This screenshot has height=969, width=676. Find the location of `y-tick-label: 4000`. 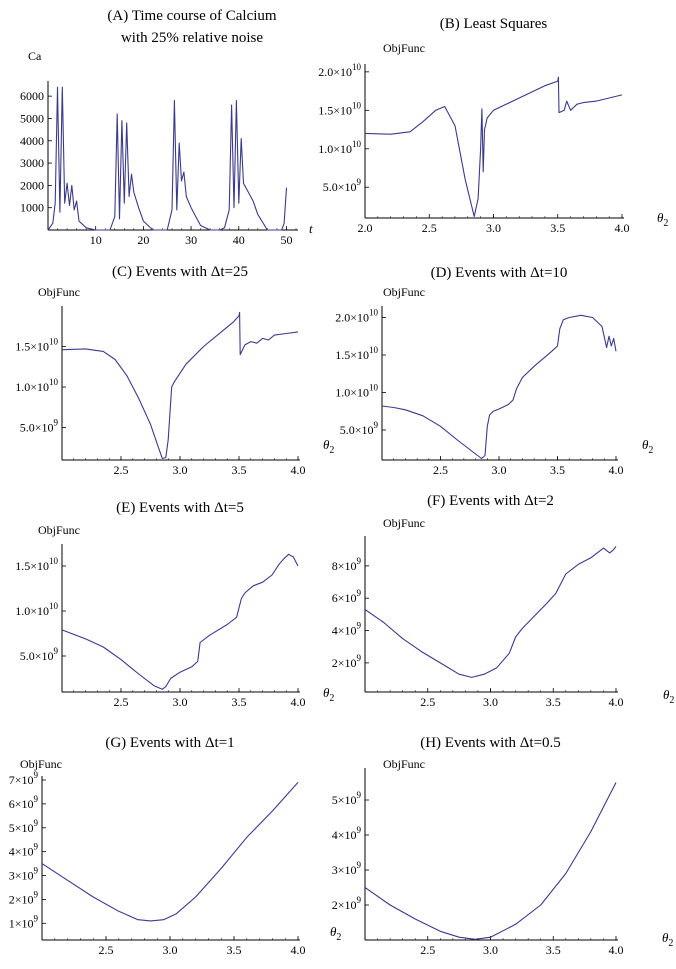

y-tick-label: 4000 is located at coordinates (32, 141).